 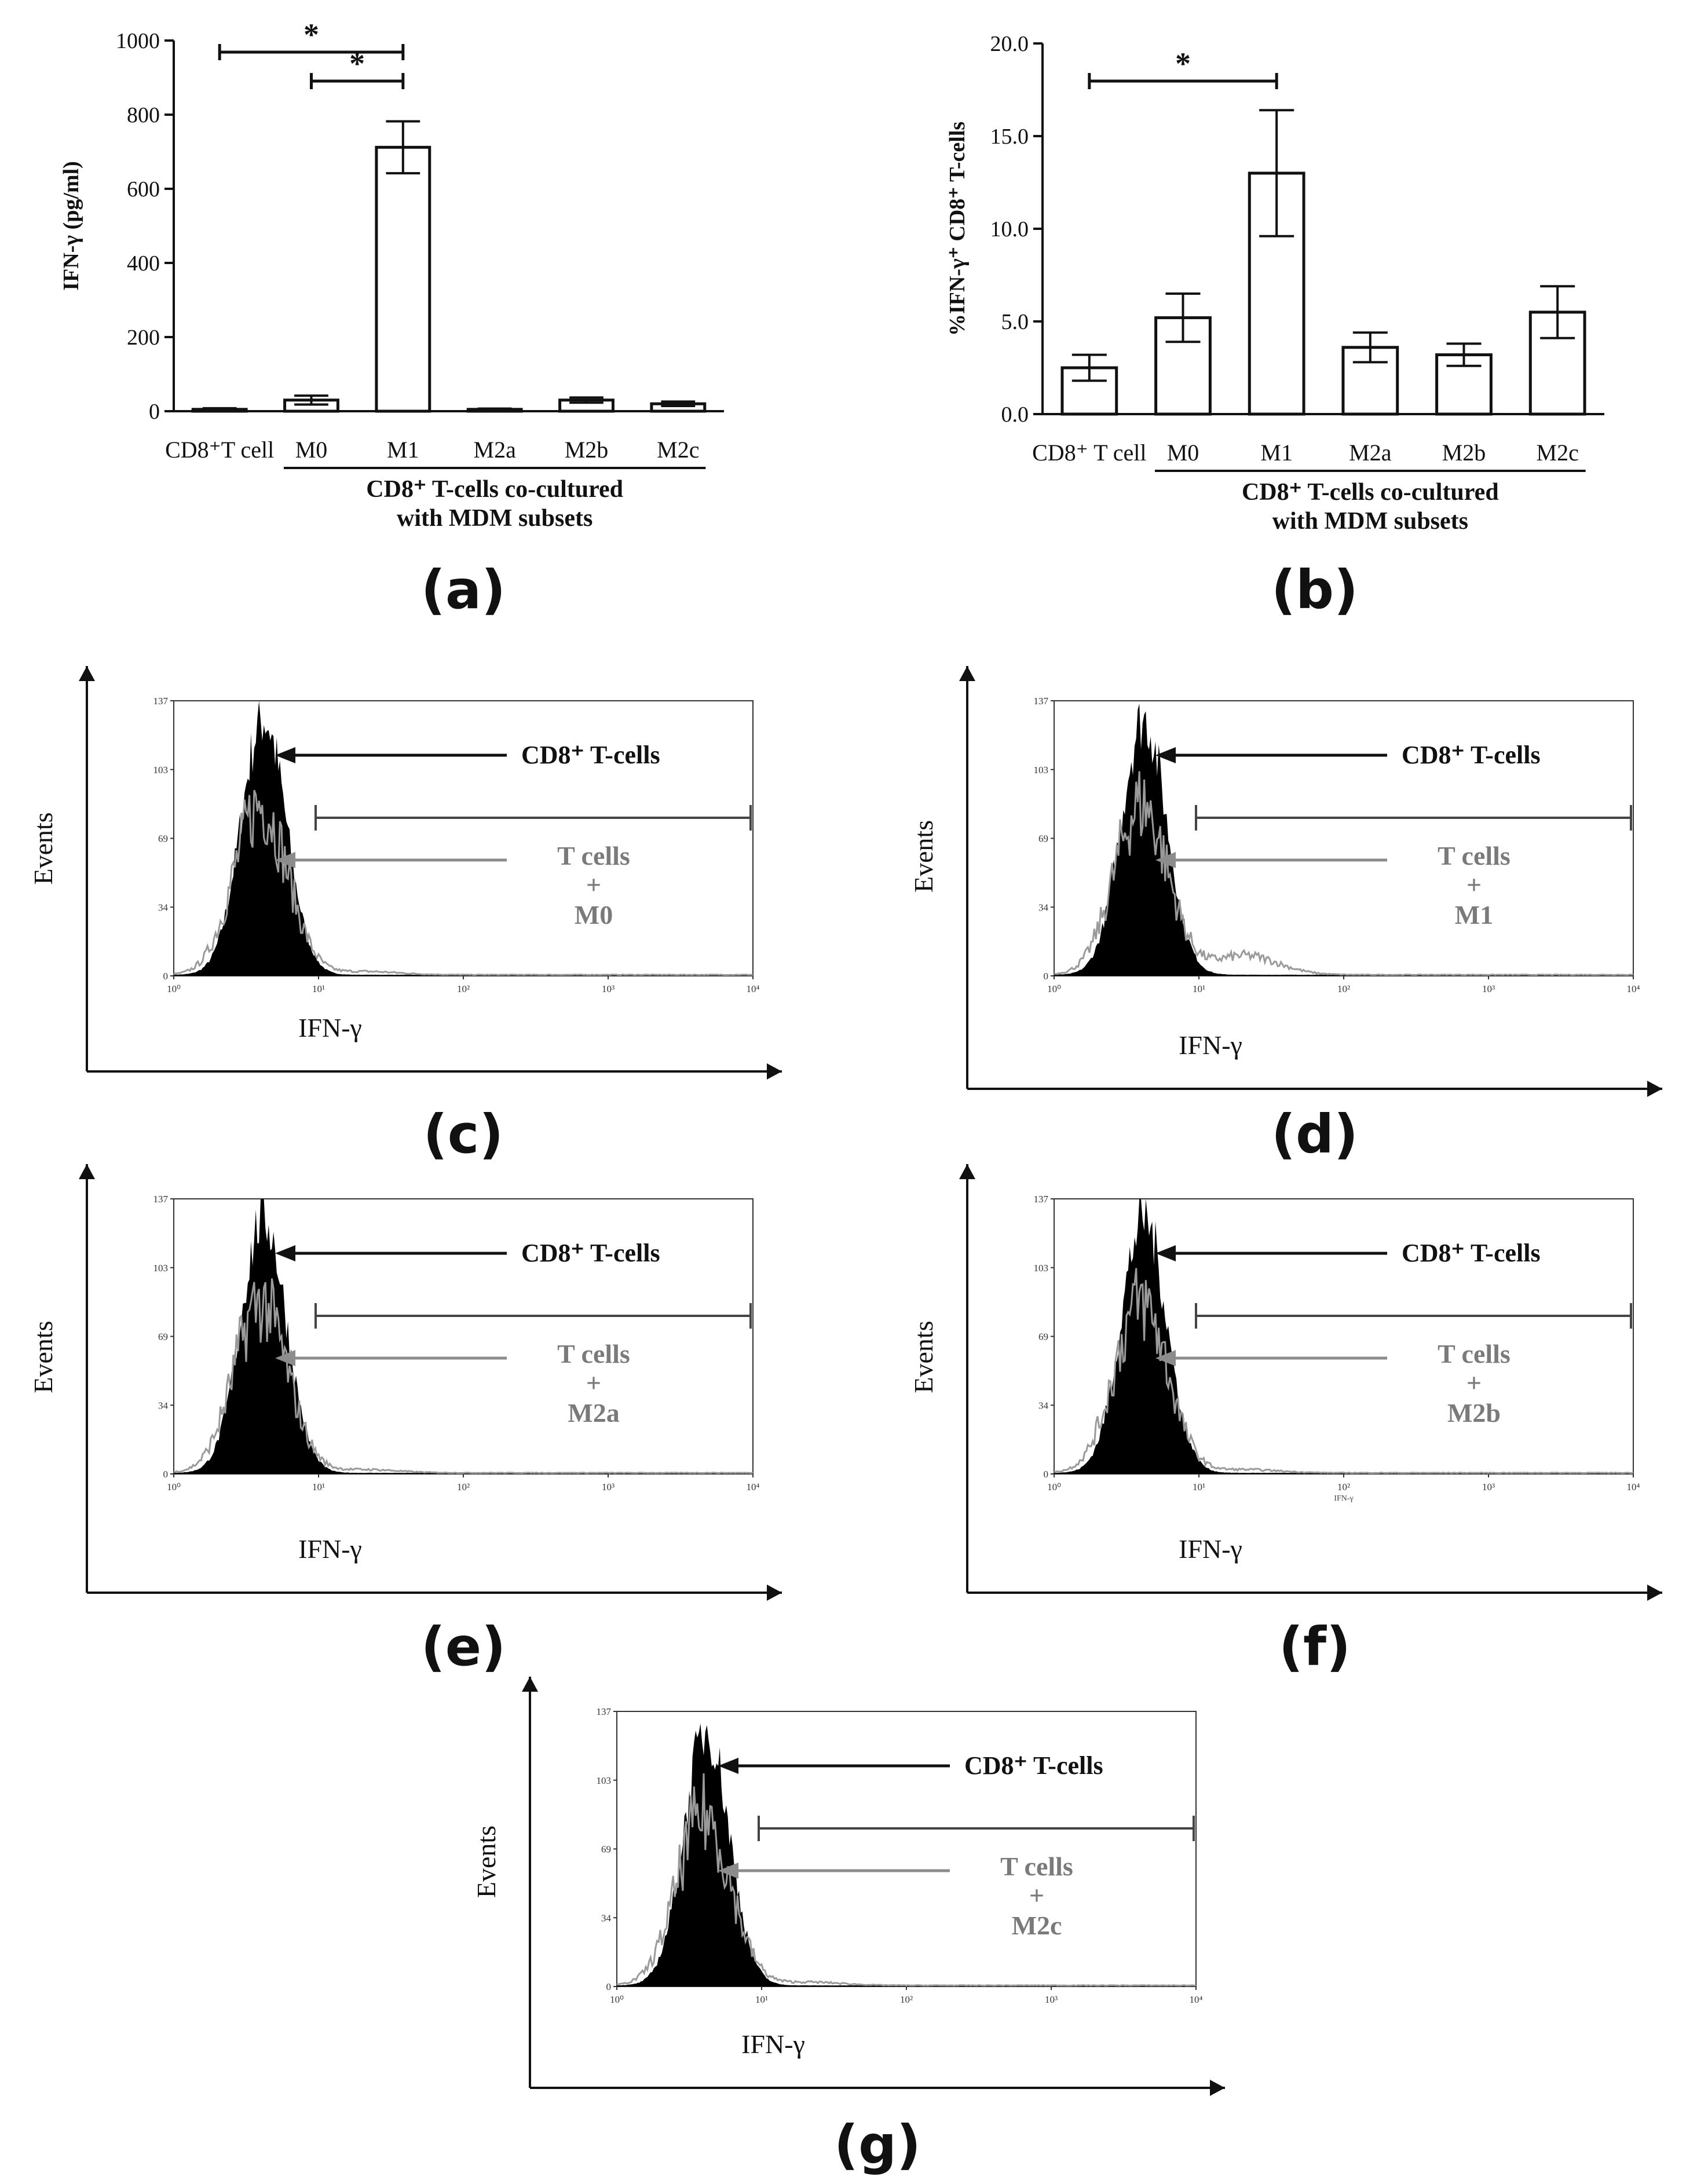 What do you see at coordinates (604, 1711) in the screenshot?
I see `inner-y-tick-label: 137` at bounding box center [604, 1711].